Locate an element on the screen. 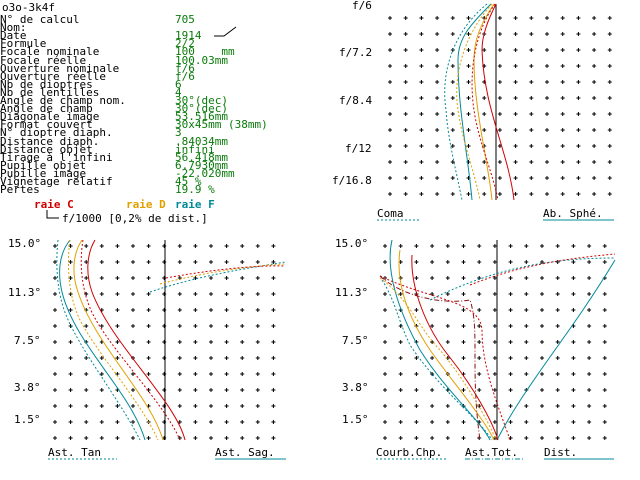 The height and width of the screenshot is (480, 640). param-label: Focale réelle is located at coordinates (43, 60).